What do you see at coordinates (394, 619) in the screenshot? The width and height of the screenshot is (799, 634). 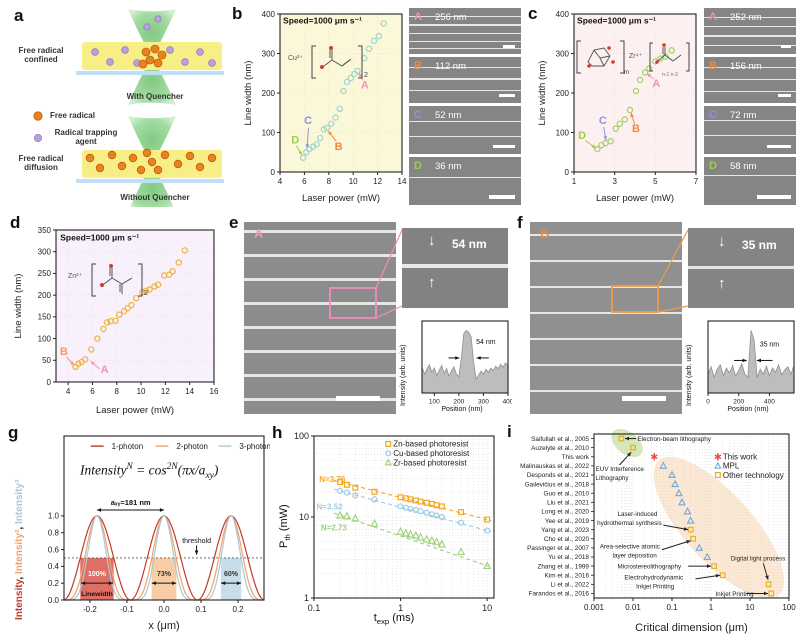 I see `h-xlabel: texp (ms)` at bounding box center [394, 619].